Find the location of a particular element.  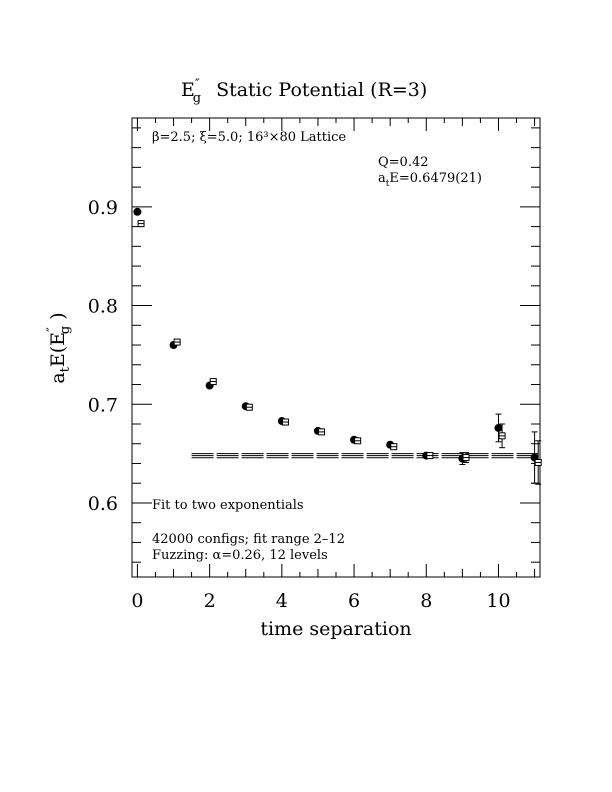

energy-annotation: atE=0.6479(21) is located at coordinates (430, 180).